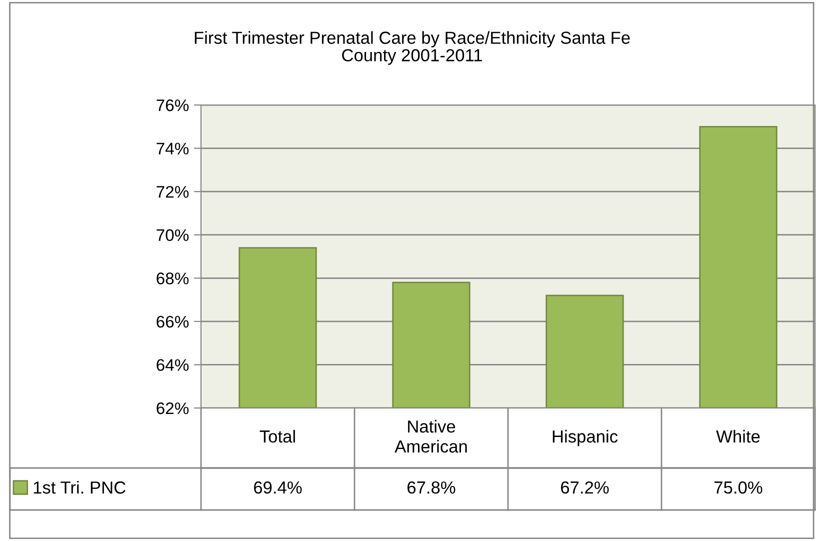 The image size is (816, 541). Describe the element at coordinates (172, 105) in the screenshot. I see `y-tick-label: 76%` at that location.